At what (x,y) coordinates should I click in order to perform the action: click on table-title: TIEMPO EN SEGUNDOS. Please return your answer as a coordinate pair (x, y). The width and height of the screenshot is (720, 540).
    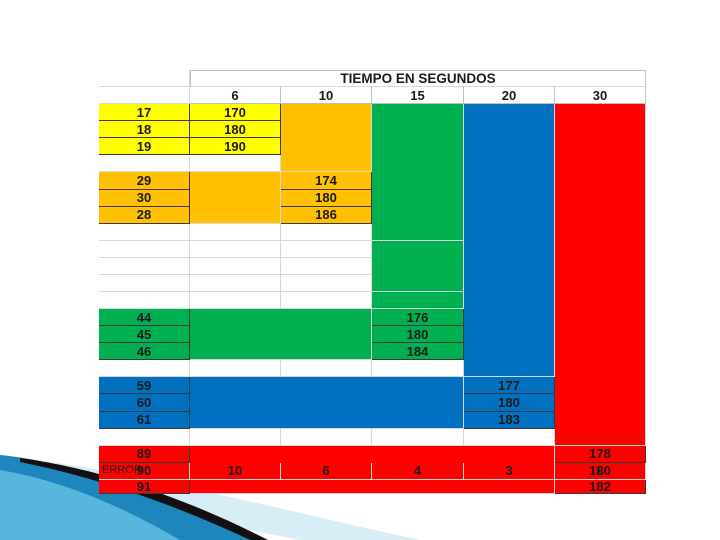
    Looking at the image, I should click on (418, 79).